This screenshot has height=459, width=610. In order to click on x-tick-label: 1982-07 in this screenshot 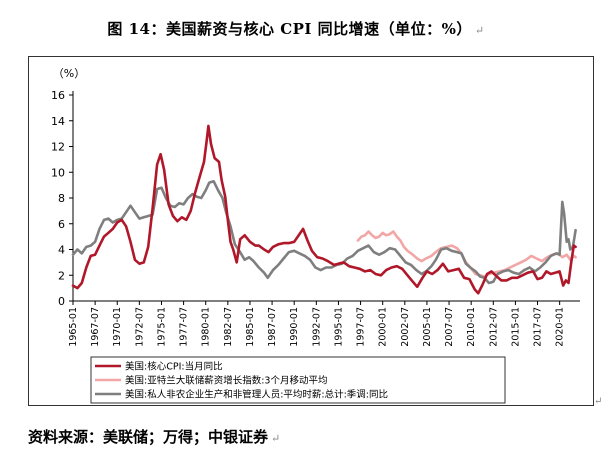, I will do `click(228, 327)`.